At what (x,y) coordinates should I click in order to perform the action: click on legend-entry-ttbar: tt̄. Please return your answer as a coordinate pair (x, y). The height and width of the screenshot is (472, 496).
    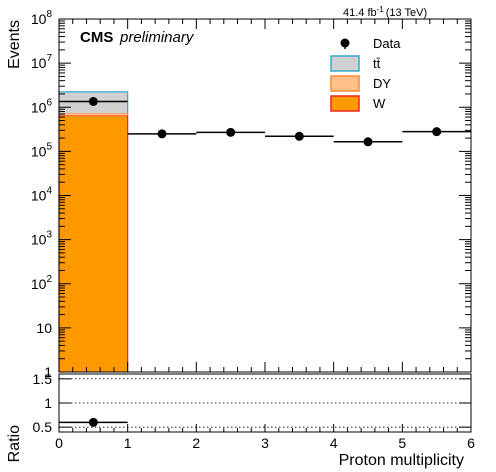
    Looking at the image, I should click on (355, 63).